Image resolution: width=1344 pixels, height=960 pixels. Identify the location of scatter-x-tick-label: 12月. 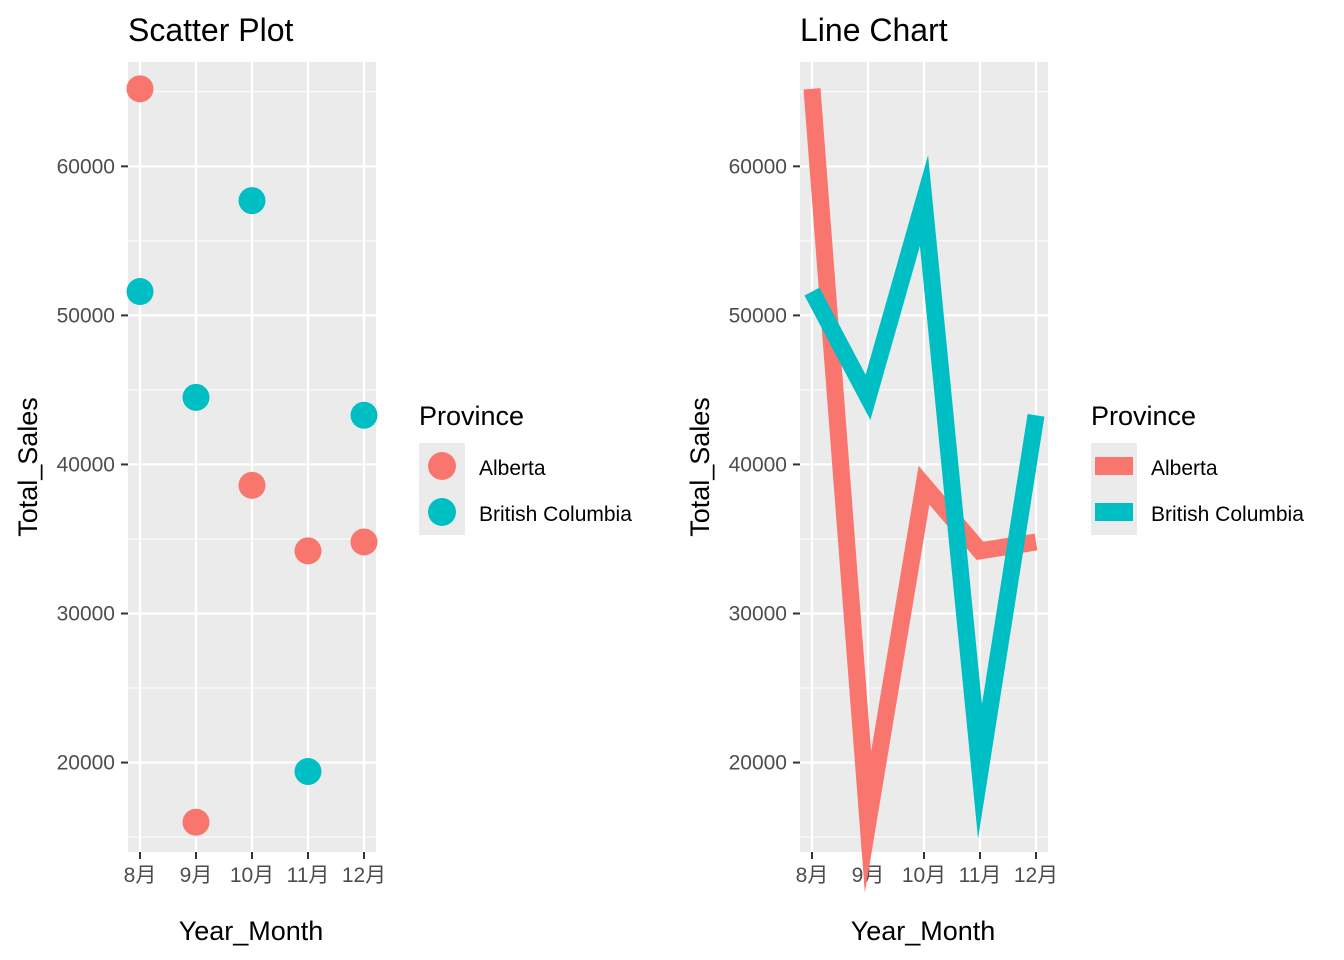
(364, 875).